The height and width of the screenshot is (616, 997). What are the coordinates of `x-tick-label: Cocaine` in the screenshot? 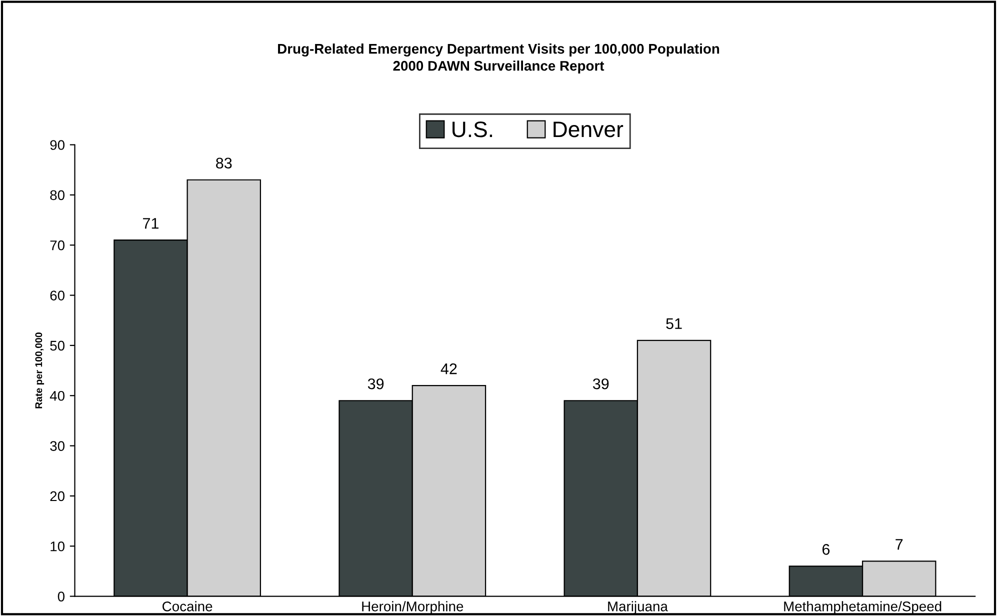 It's located at (187, 606).